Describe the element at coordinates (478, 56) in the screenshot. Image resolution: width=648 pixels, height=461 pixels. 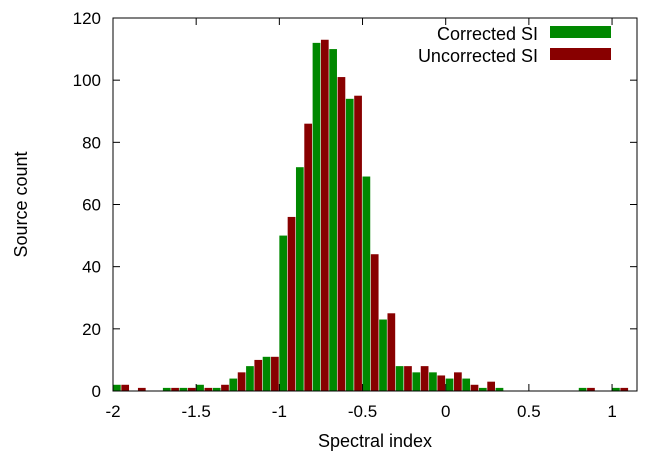
I see `legend-label: Uncorrected SI` at that location.